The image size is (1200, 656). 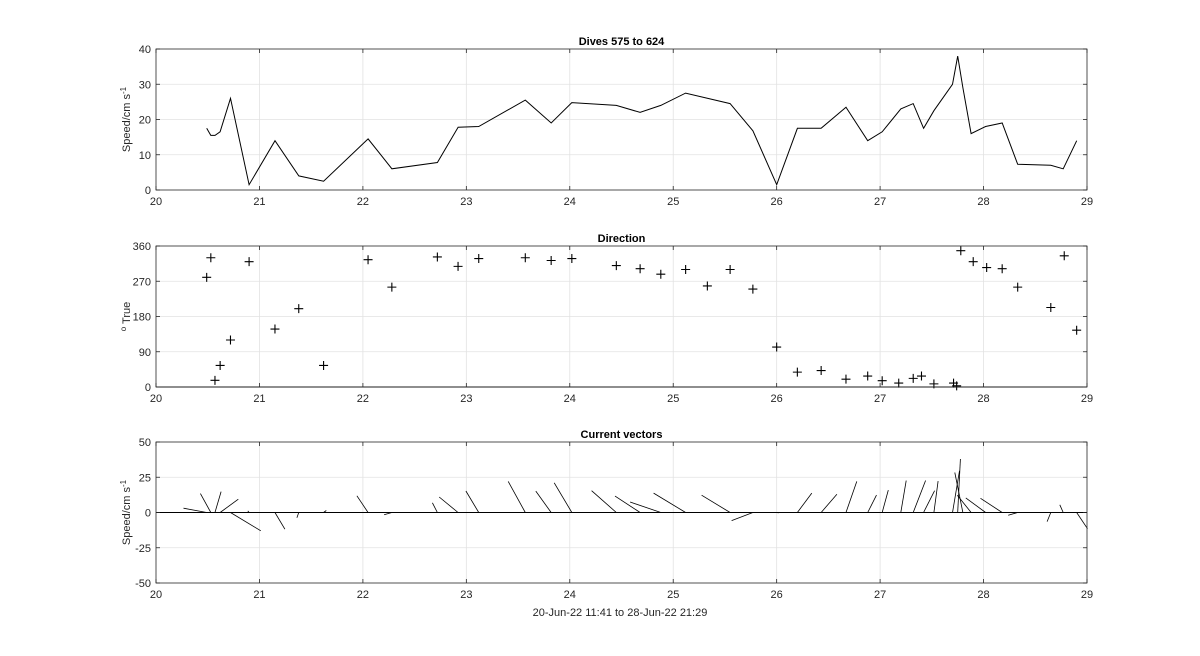 I want to click on speed-title: Dives 575 to 624, so click(x=622, y=42).